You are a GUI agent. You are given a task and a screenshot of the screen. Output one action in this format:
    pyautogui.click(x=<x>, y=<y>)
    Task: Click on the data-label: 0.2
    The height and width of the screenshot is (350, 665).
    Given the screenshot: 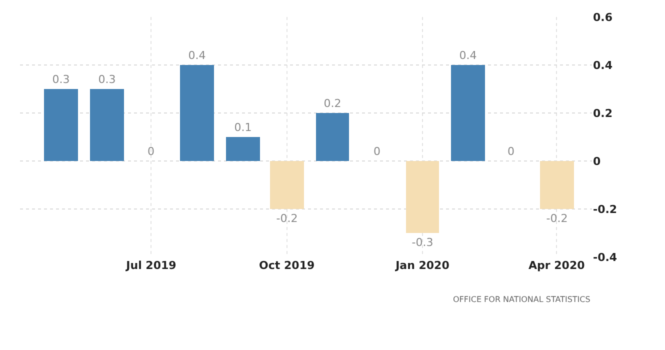 What is the action you would take?
    pyautogui.click(x=333, y=103)
    